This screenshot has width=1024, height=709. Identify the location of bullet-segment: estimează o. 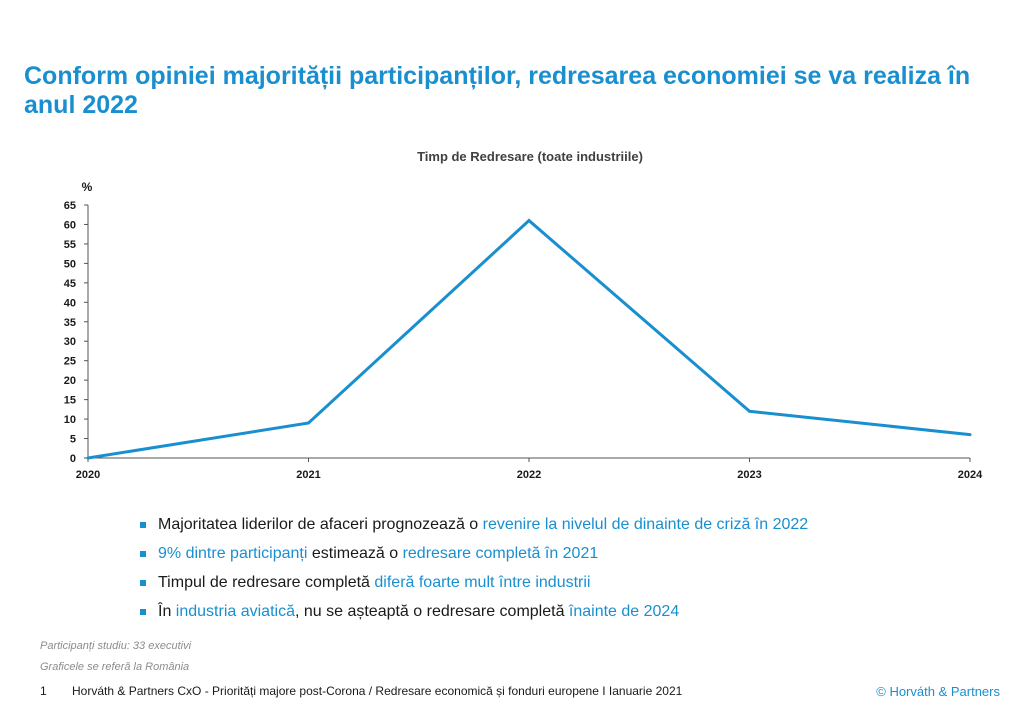
(355, 553).